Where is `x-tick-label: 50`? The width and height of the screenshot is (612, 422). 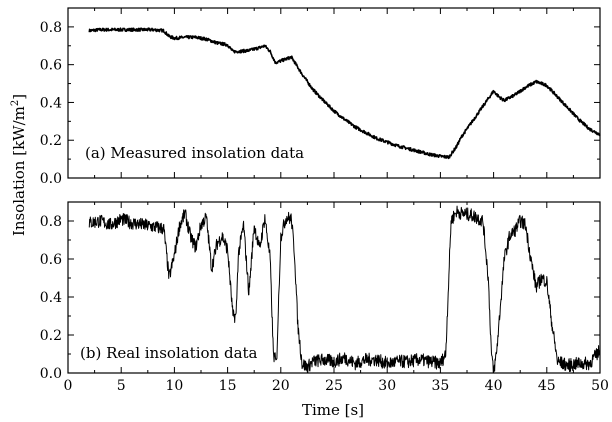
x-tick-label: 50 is located at coordinates (600, 386).